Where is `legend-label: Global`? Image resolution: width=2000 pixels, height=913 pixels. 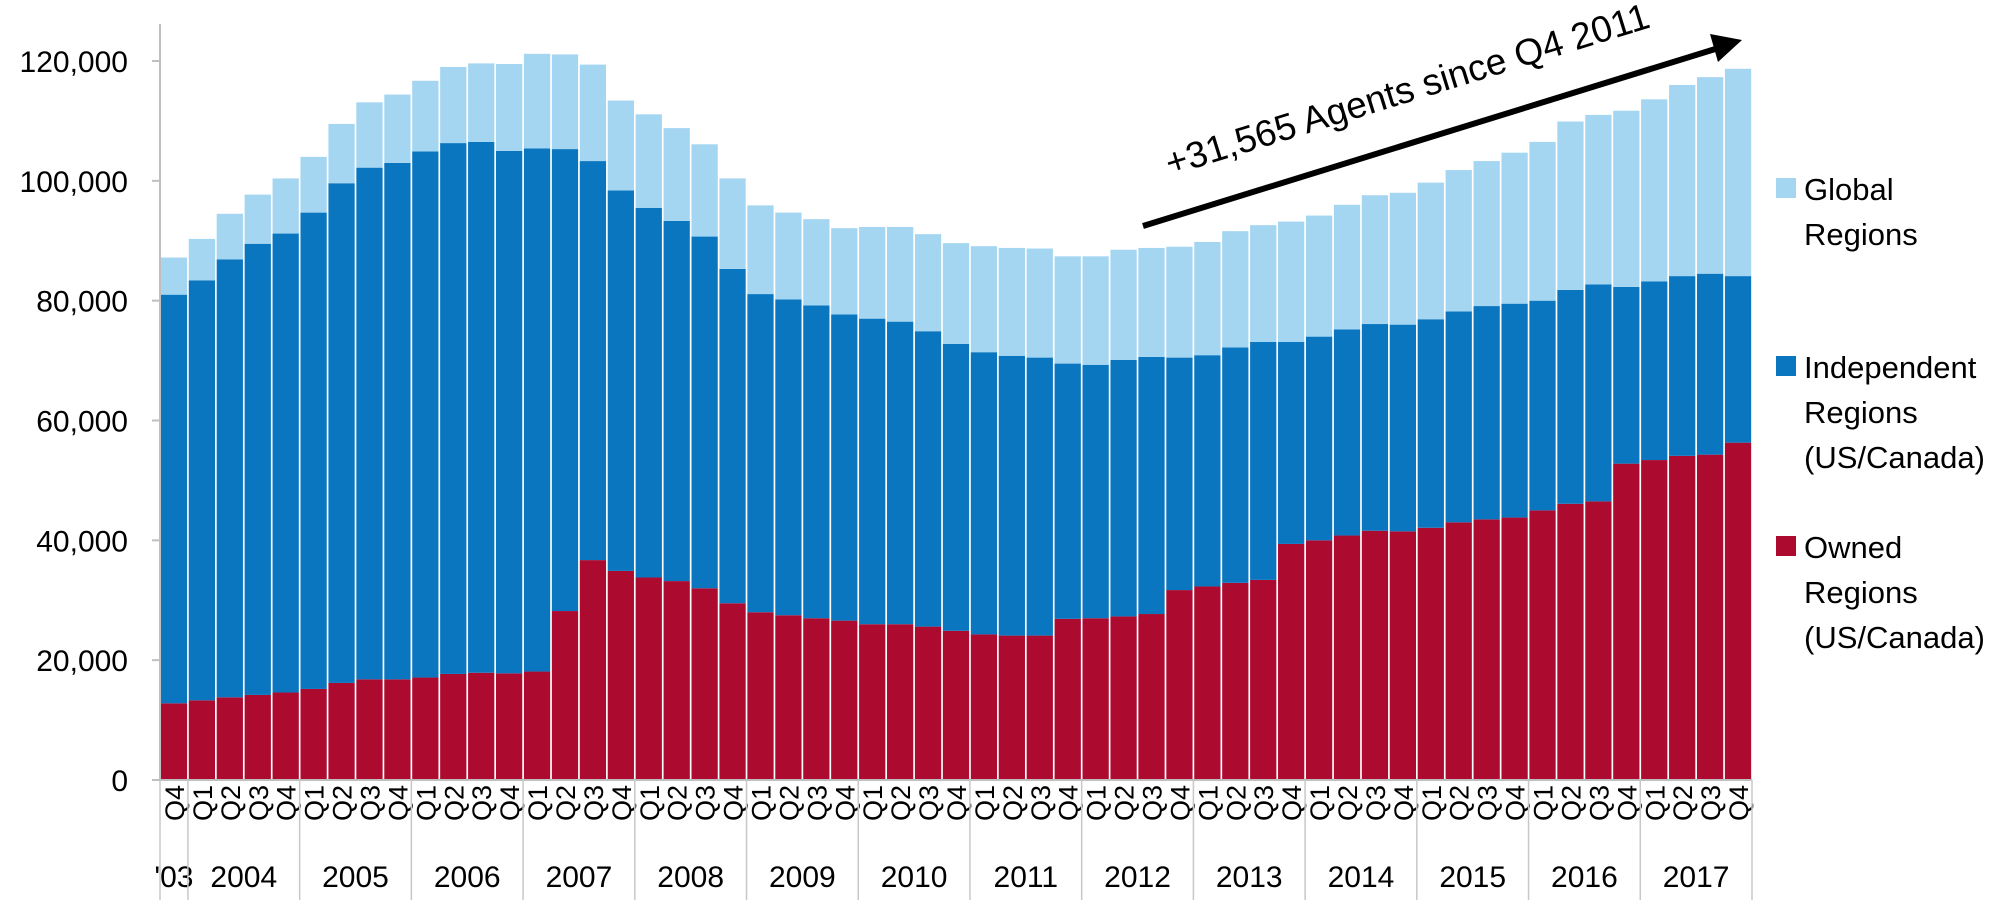 legend-label: Global is located at coordinates (1849, 189).